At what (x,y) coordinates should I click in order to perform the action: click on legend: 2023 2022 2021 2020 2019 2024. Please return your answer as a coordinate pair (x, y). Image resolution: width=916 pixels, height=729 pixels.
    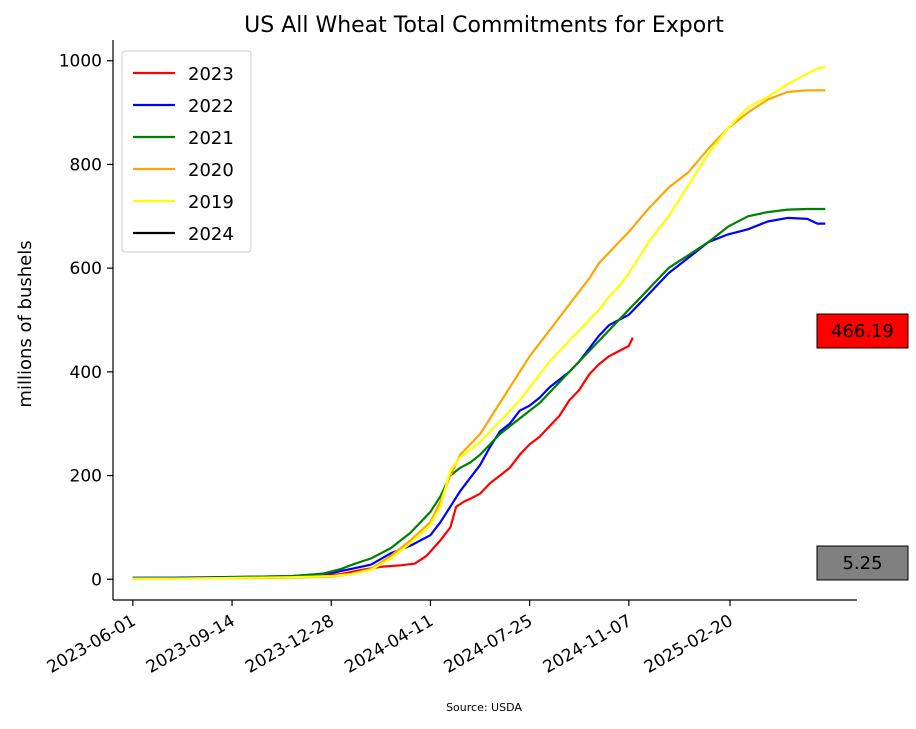
    Looking at the image, I should click on (186, 151).